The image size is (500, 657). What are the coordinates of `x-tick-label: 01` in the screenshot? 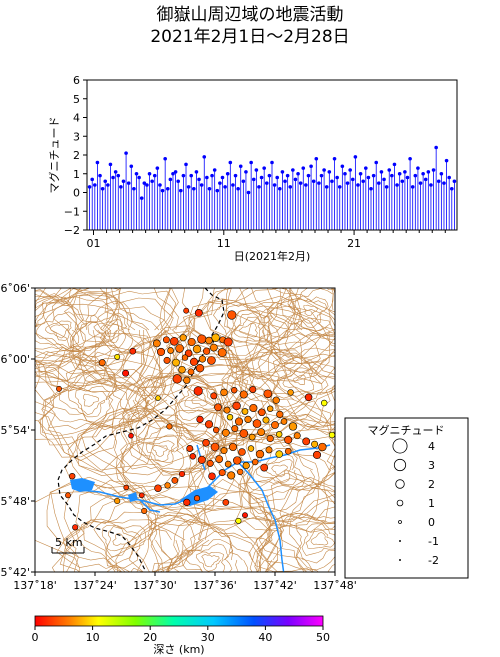 It's located at (94, 243).